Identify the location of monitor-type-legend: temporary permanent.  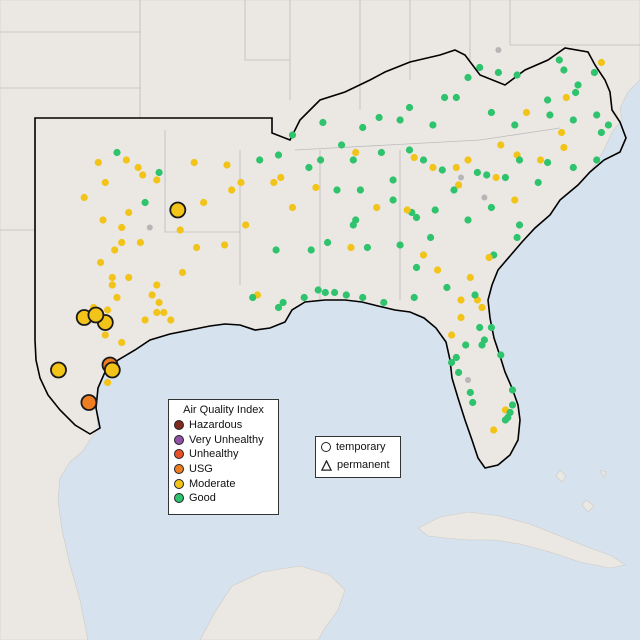
(358, 457).